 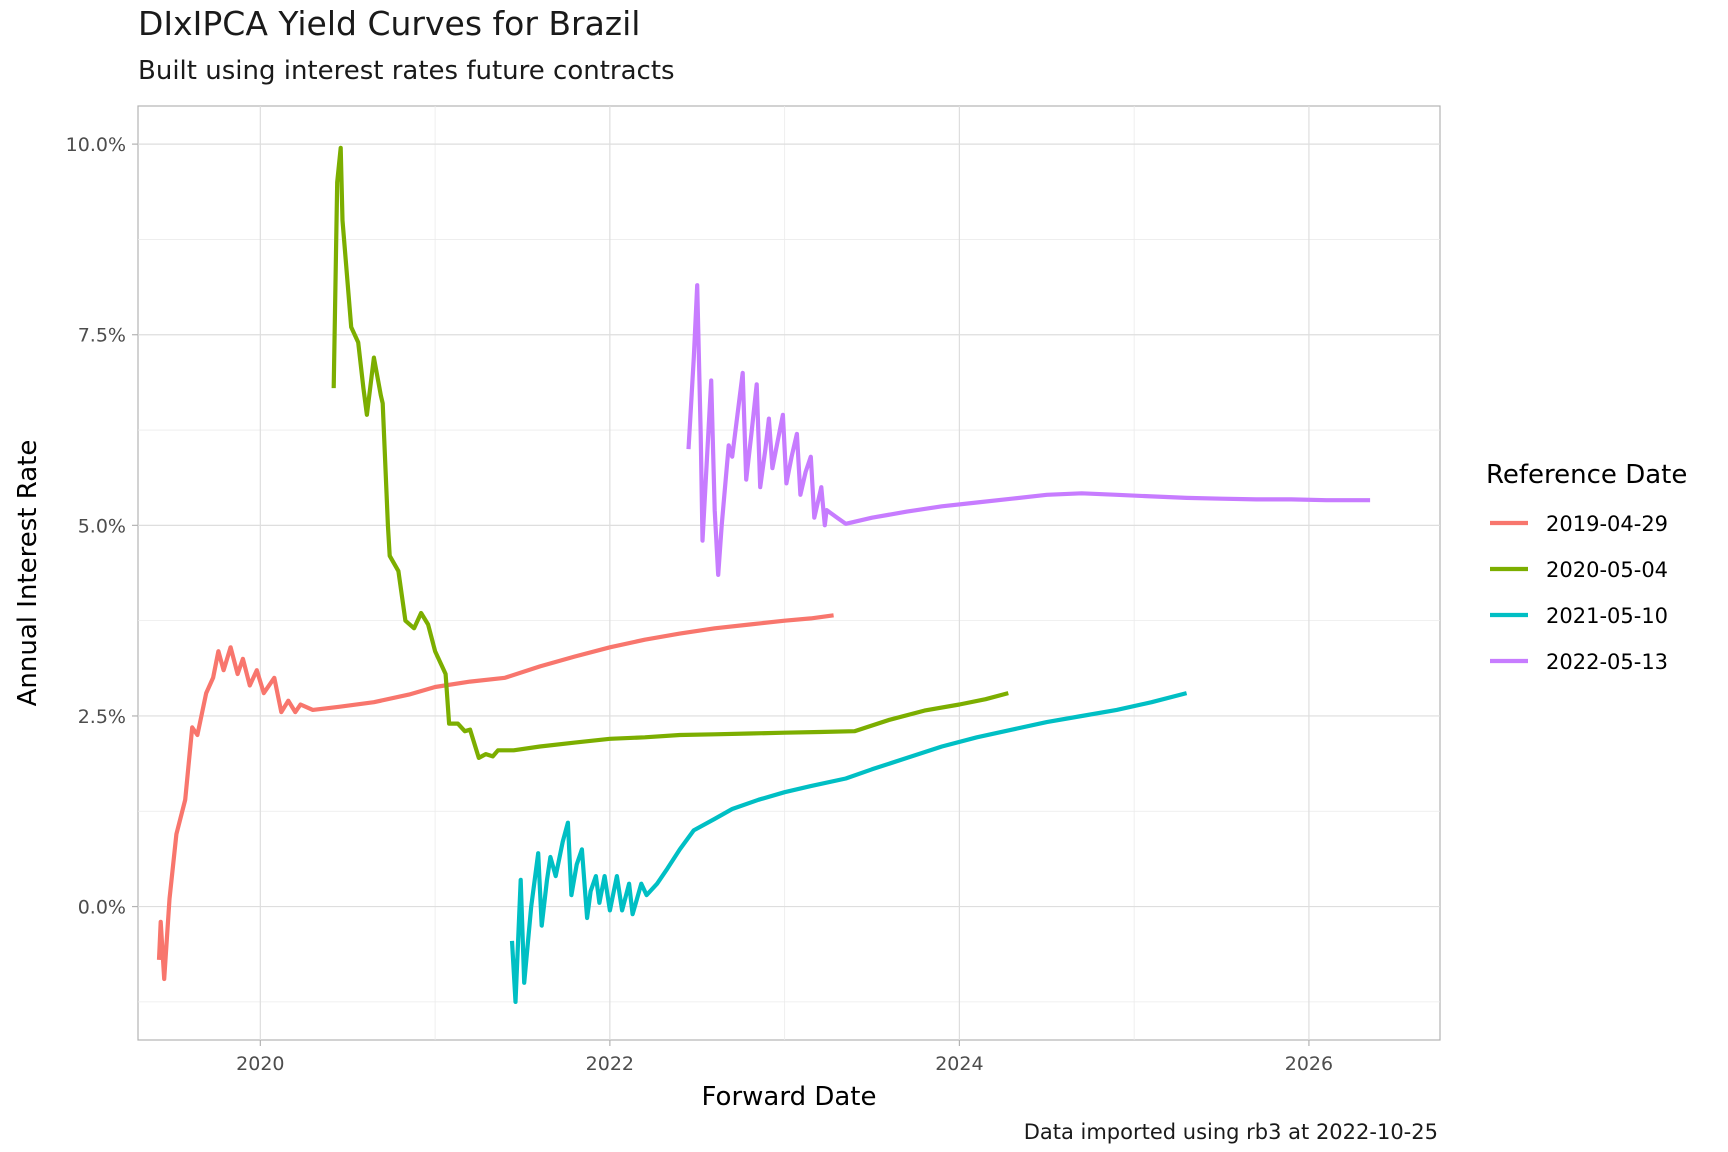 I want to click on y-tick-label: 5.0%, so click(x=102, y=526).